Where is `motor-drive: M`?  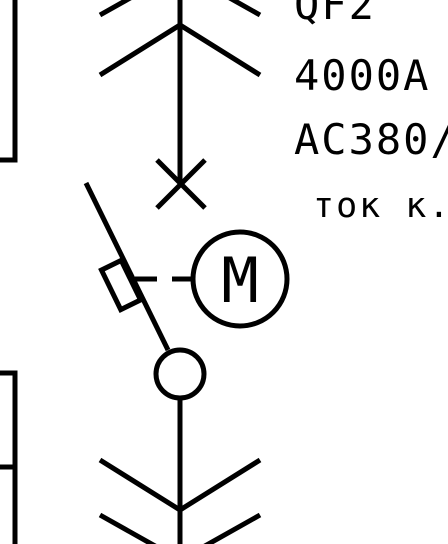
motor-drive: M is located at coordinates (240, 279).